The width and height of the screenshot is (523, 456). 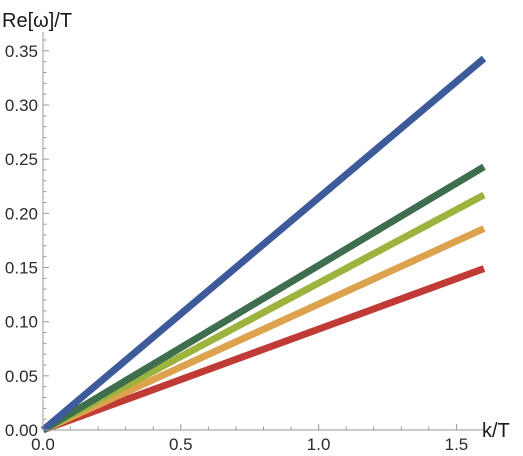 What do you see at coordinates (21, 51) in the screenshot?
I see `y-tick-label: 0.35` at bounding box center [21, 51].